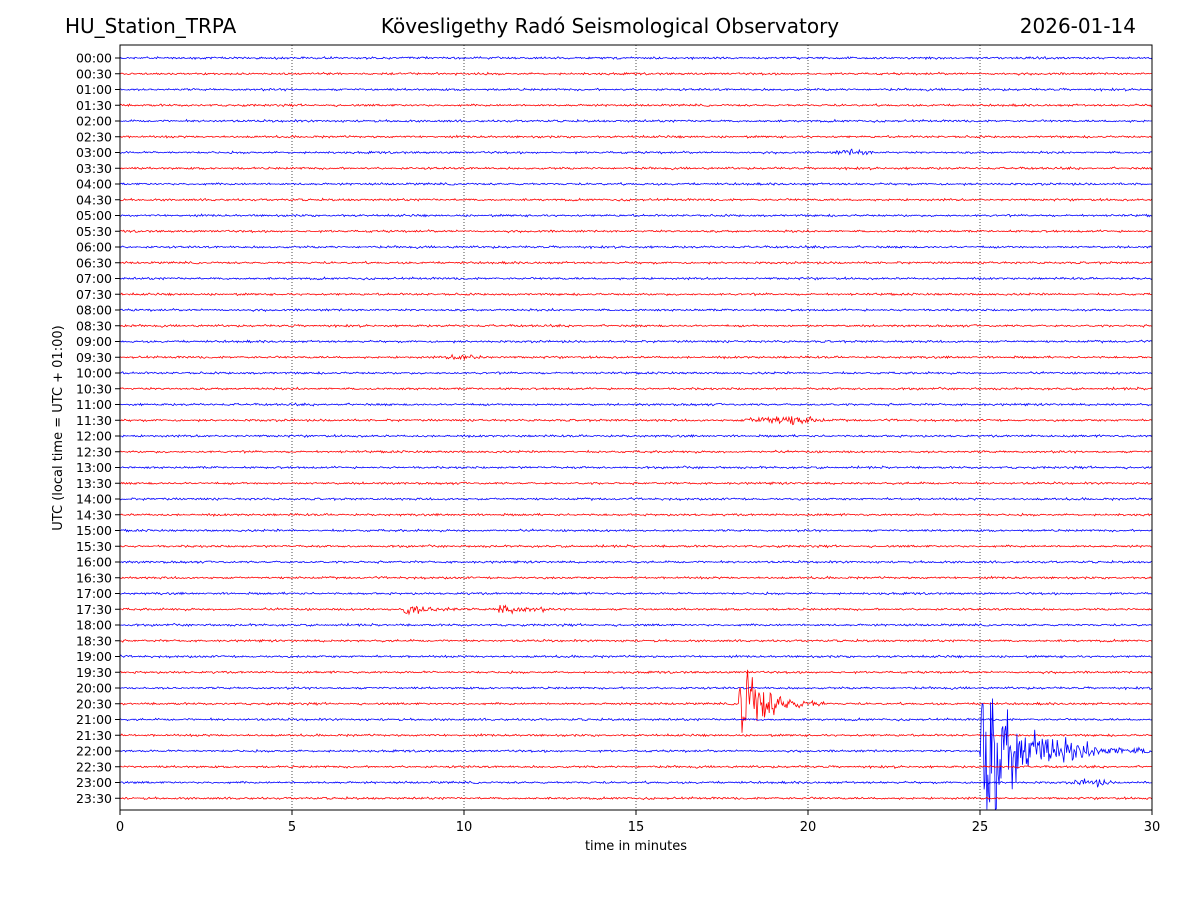 The image size is (1200, 900). I want to click on row-time-label: 10:30, so click(94, 388).